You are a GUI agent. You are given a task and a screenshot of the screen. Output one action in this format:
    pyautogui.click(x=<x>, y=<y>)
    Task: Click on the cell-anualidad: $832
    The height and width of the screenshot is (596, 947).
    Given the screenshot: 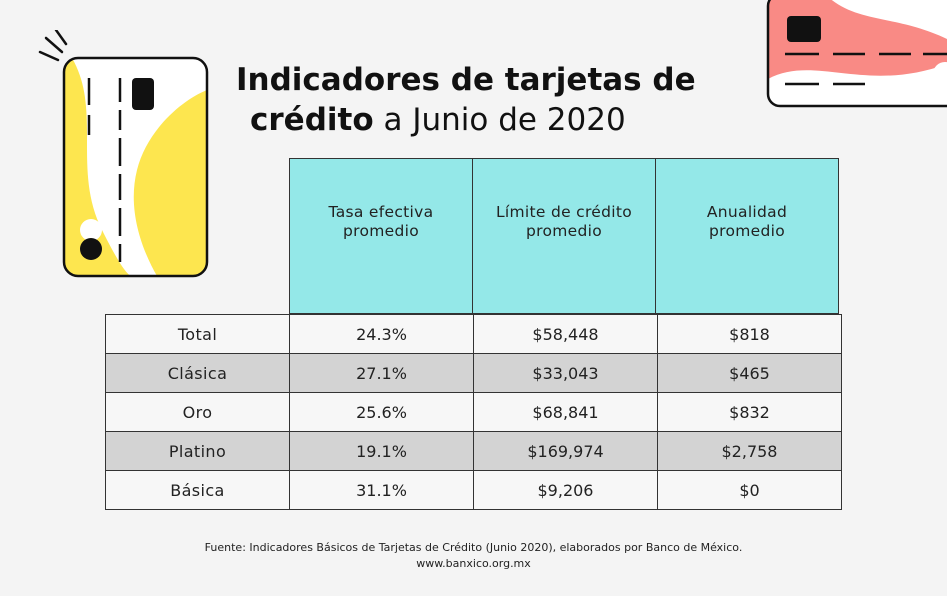 What is the action you would take?
    pyautogui.click(x=749, y=412)
    